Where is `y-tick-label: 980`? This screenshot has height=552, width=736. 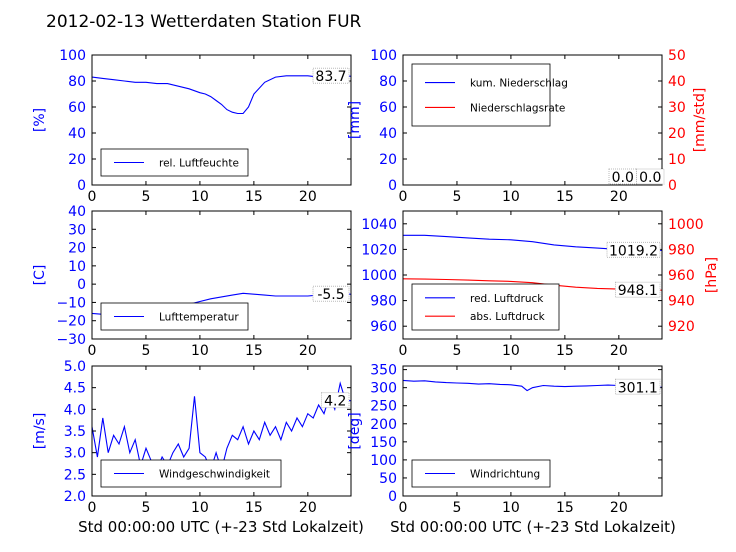
y-tick-label: 980 is located at coordinates (383, 302).